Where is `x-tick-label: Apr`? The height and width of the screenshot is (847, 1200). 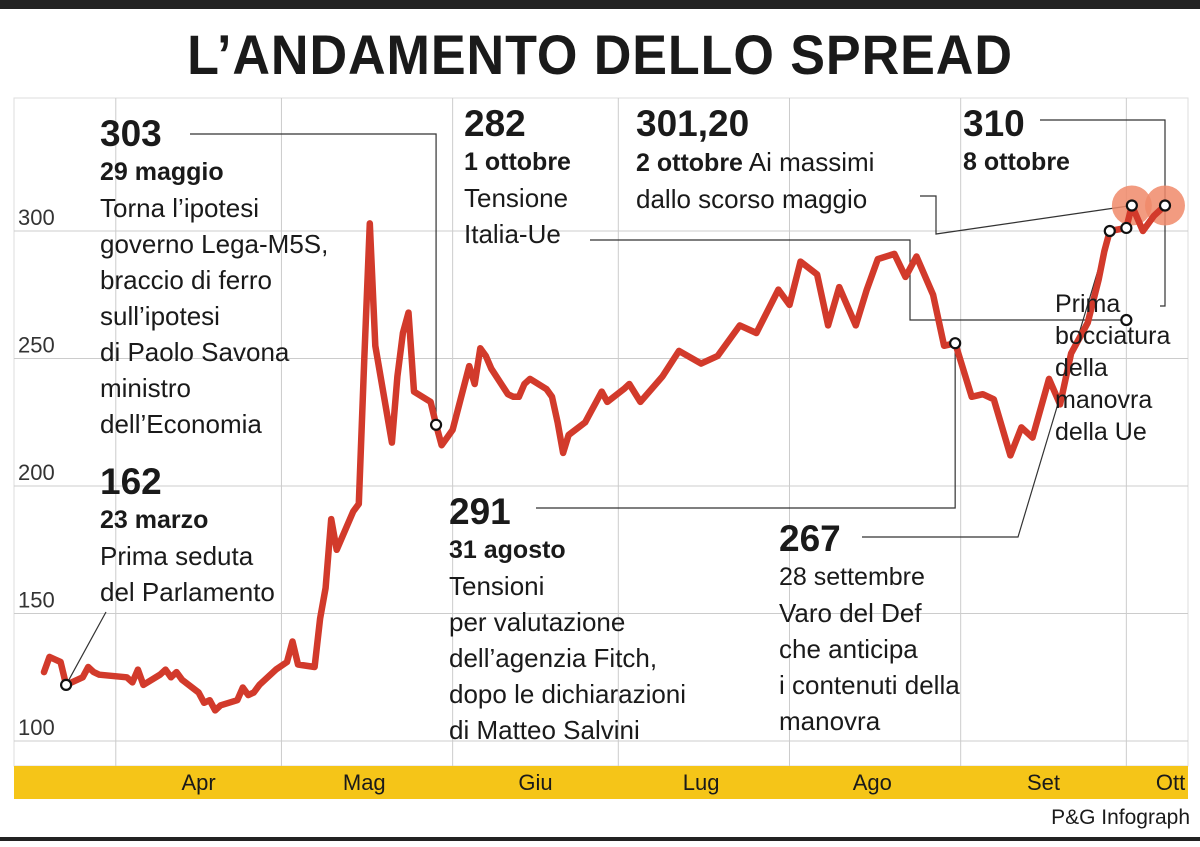
x-tick-label: Apr is located at coordinates (198, 782).